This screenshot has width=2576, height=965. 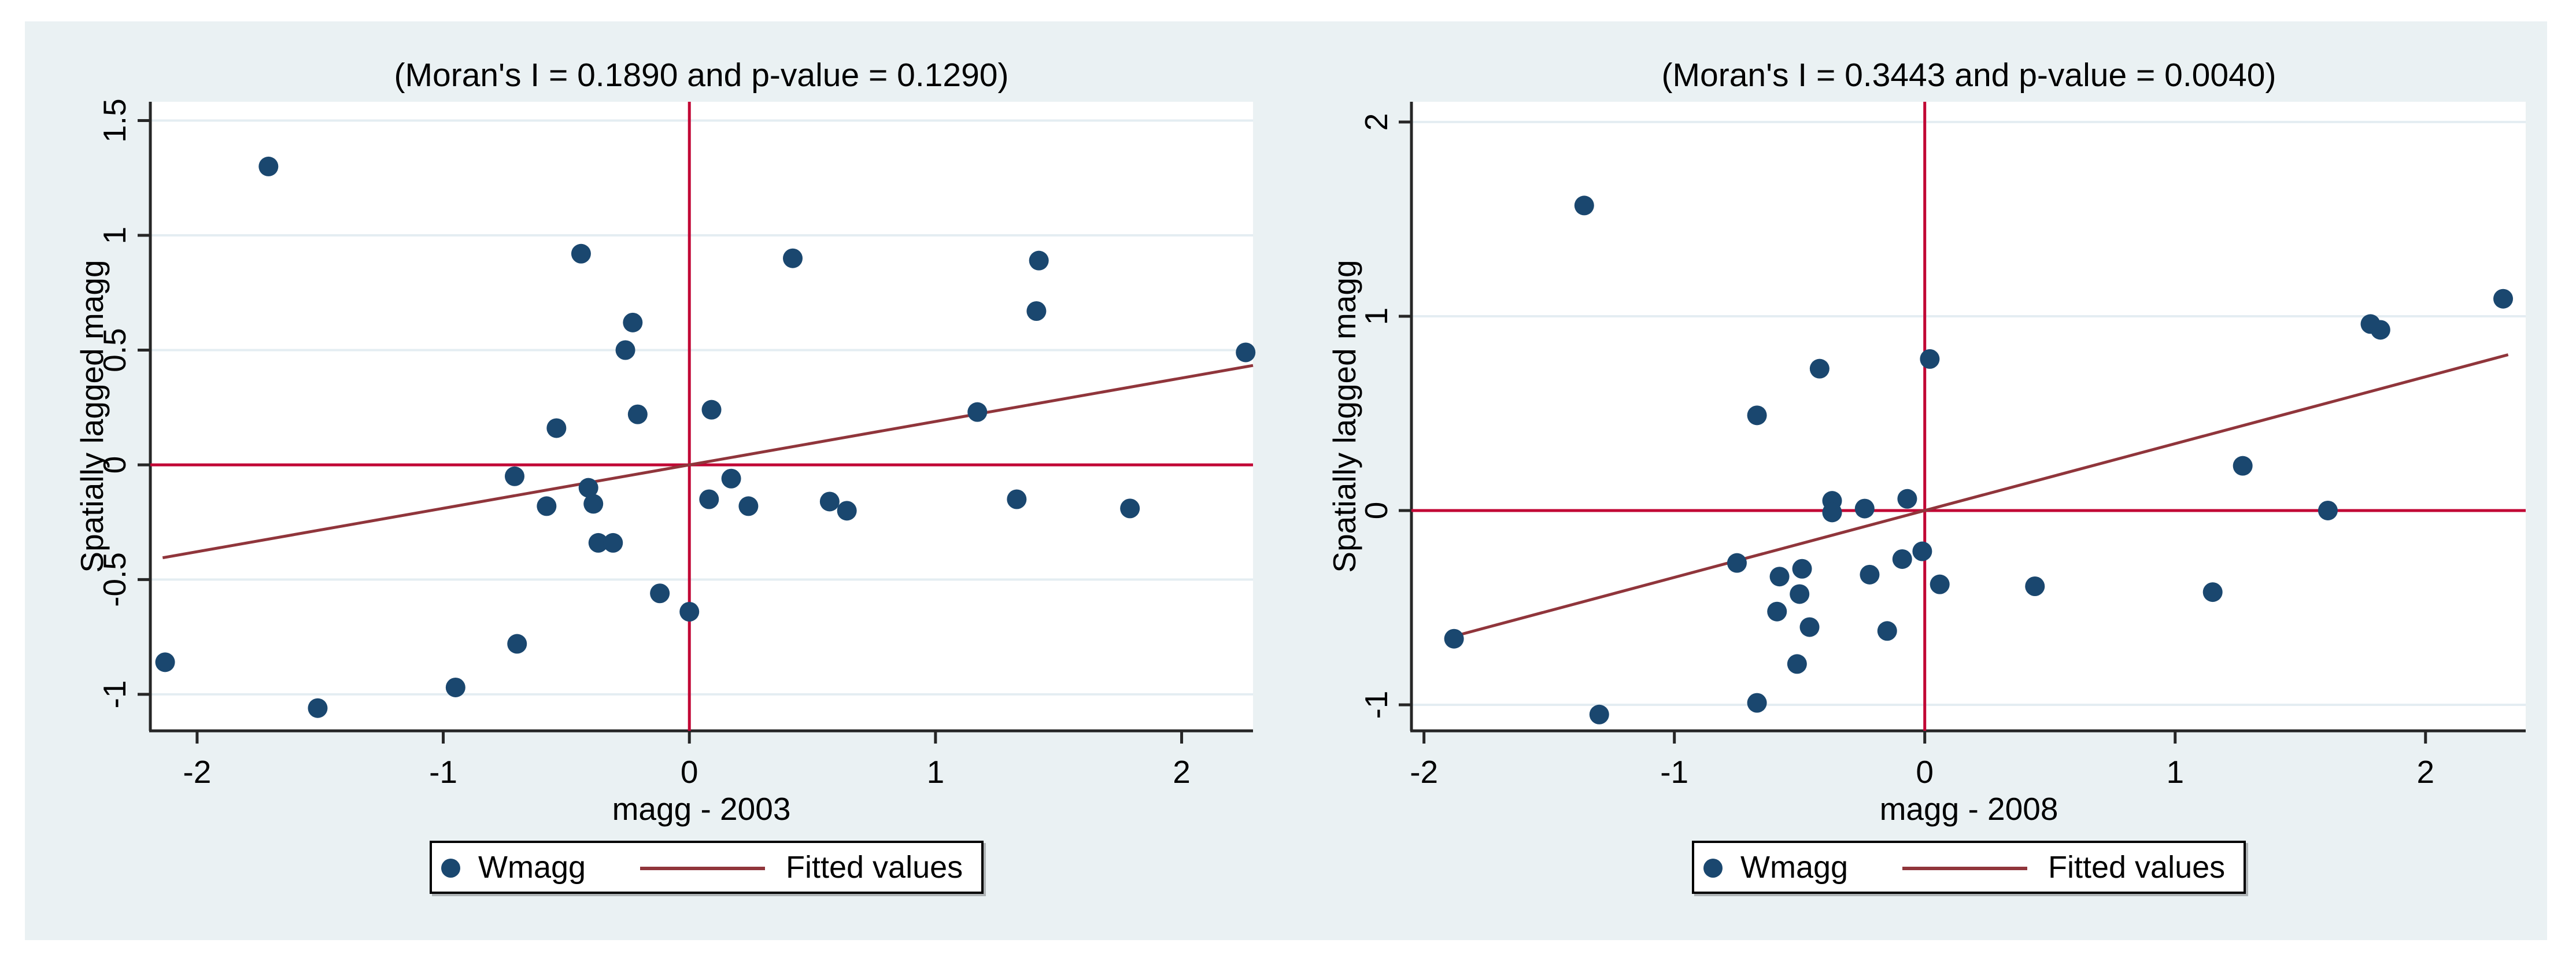 What do you see at coordinates (114, 120) in the screenshot?
I see `y-tick-label: 1.5` at bounding box center [114, 120].